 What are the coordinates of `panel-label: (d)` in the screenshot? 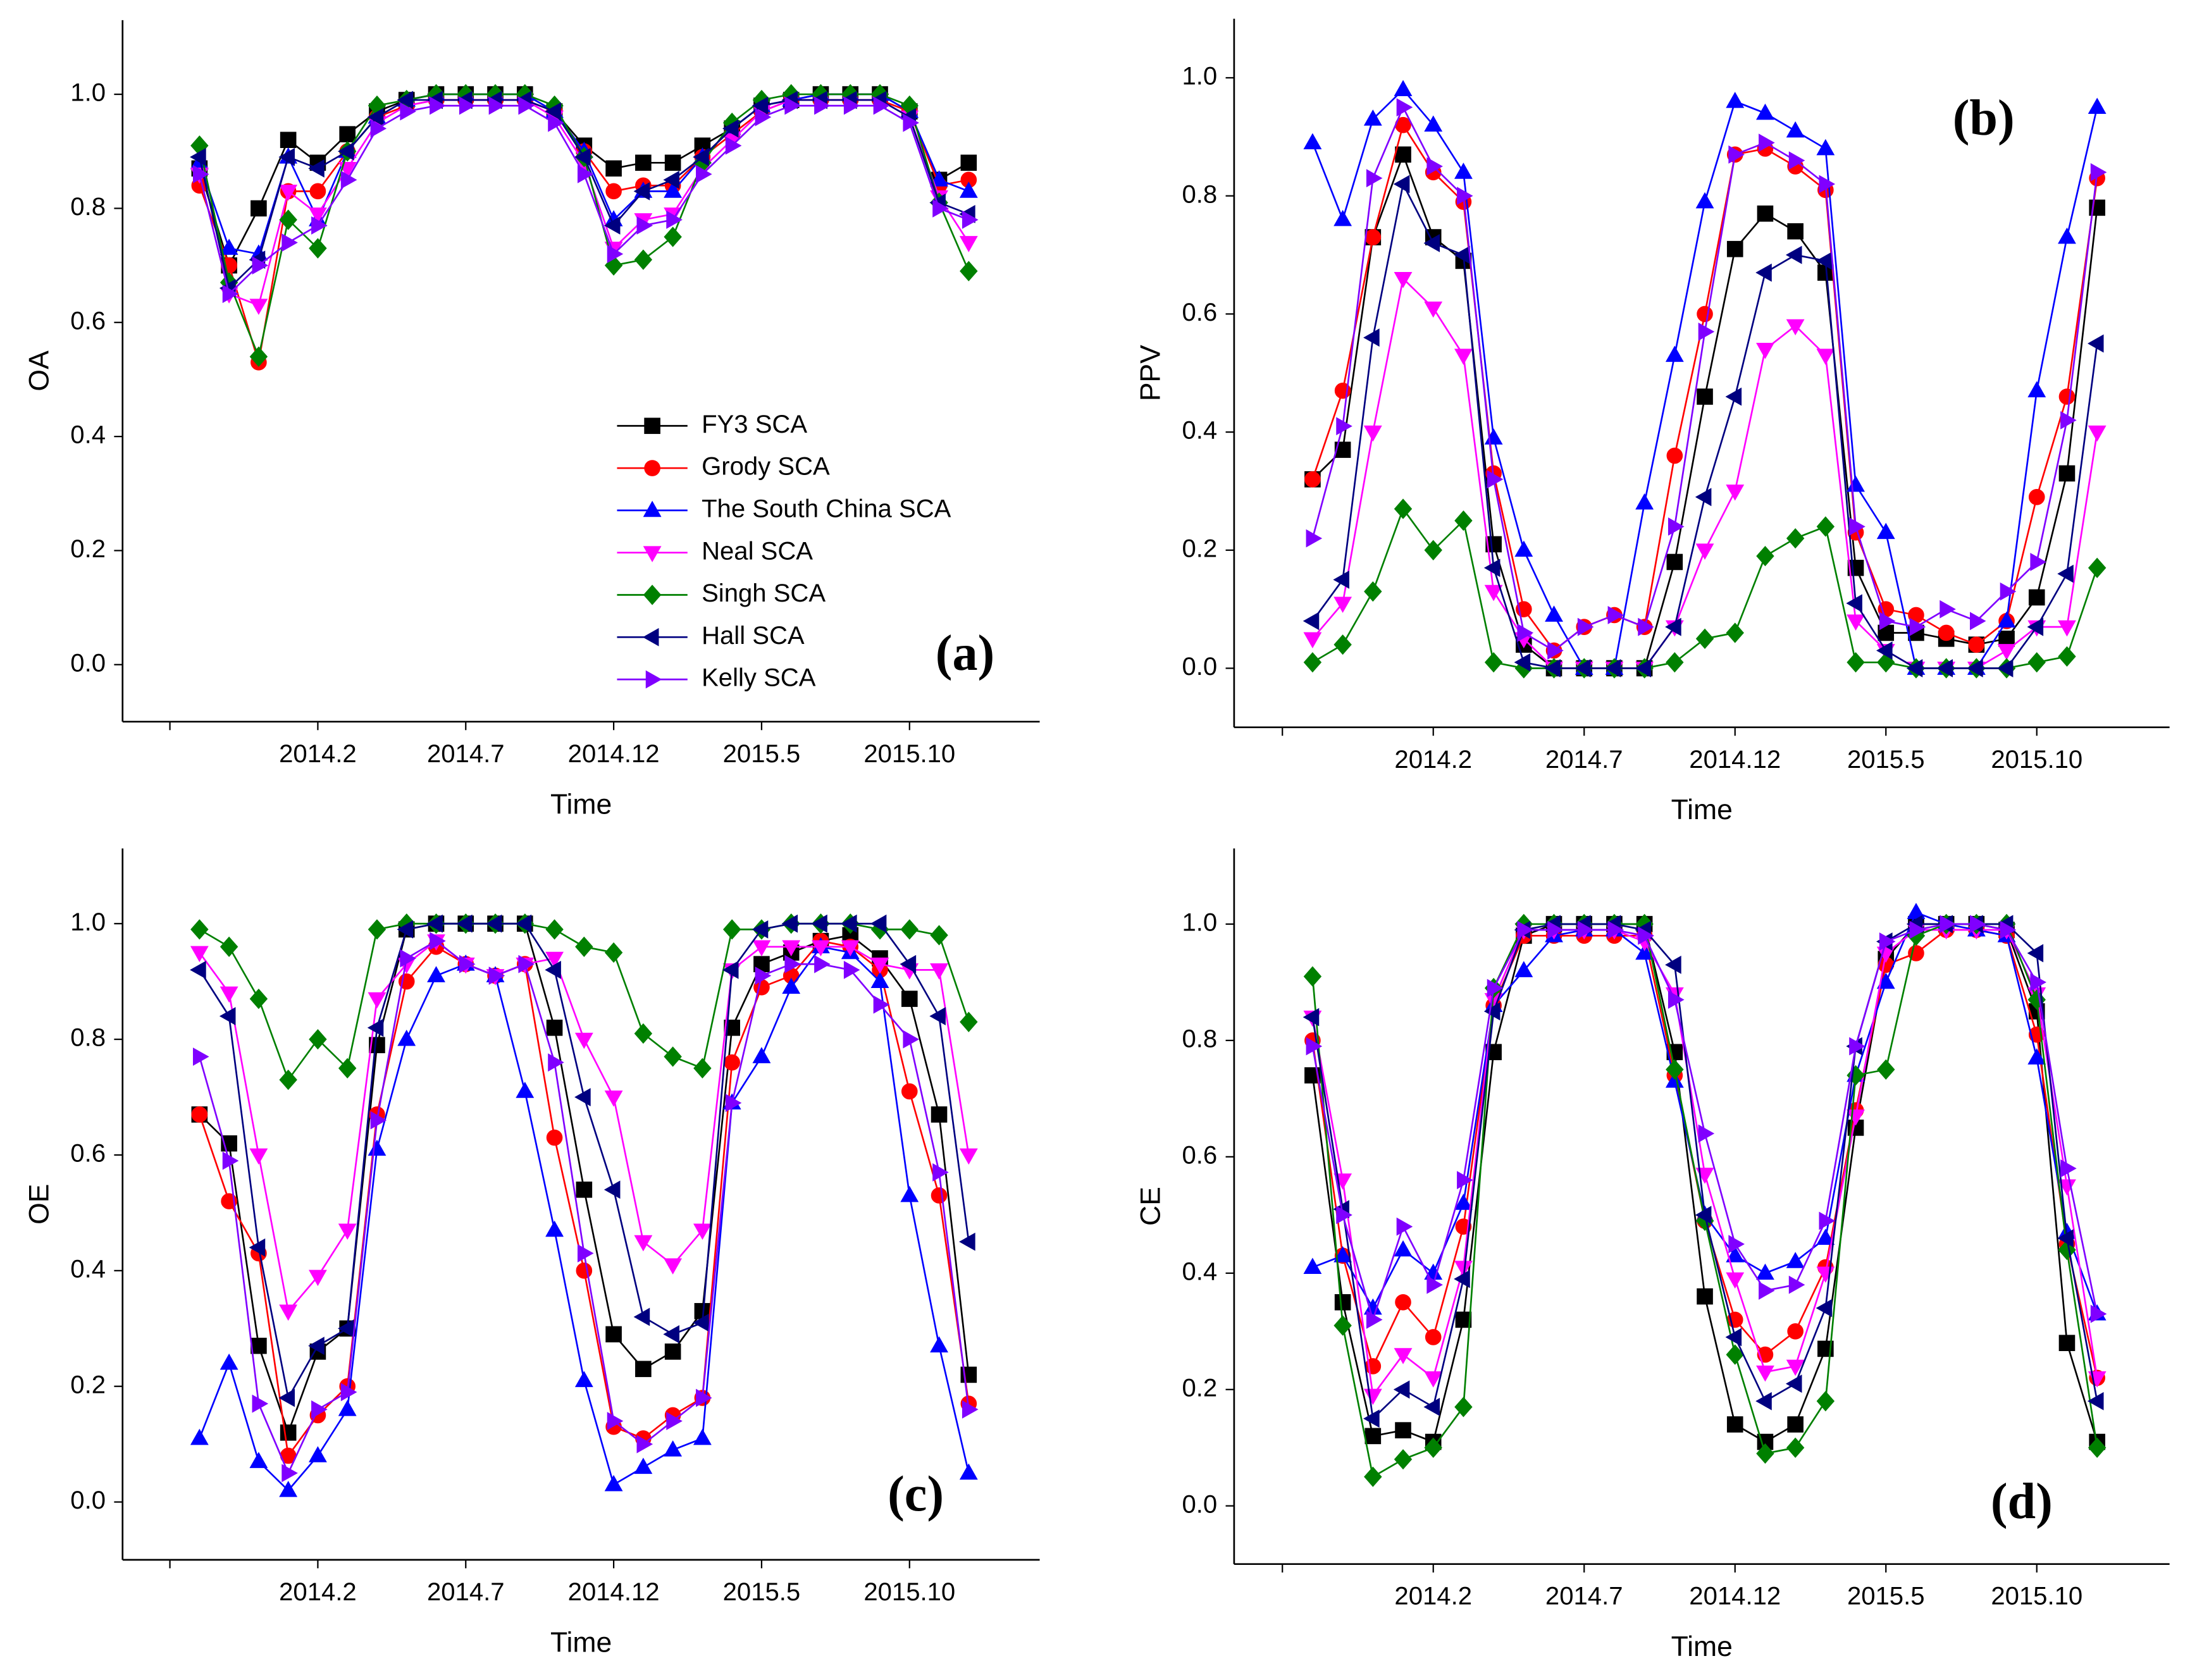 It's located at (2022, 1501).